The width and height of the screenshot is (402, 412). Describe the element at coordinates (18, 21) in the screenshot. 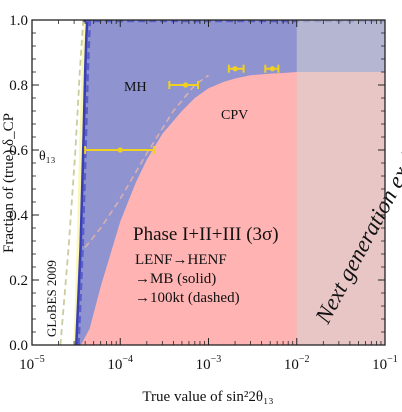

I see `y-tick-label: 1.0` at that location.